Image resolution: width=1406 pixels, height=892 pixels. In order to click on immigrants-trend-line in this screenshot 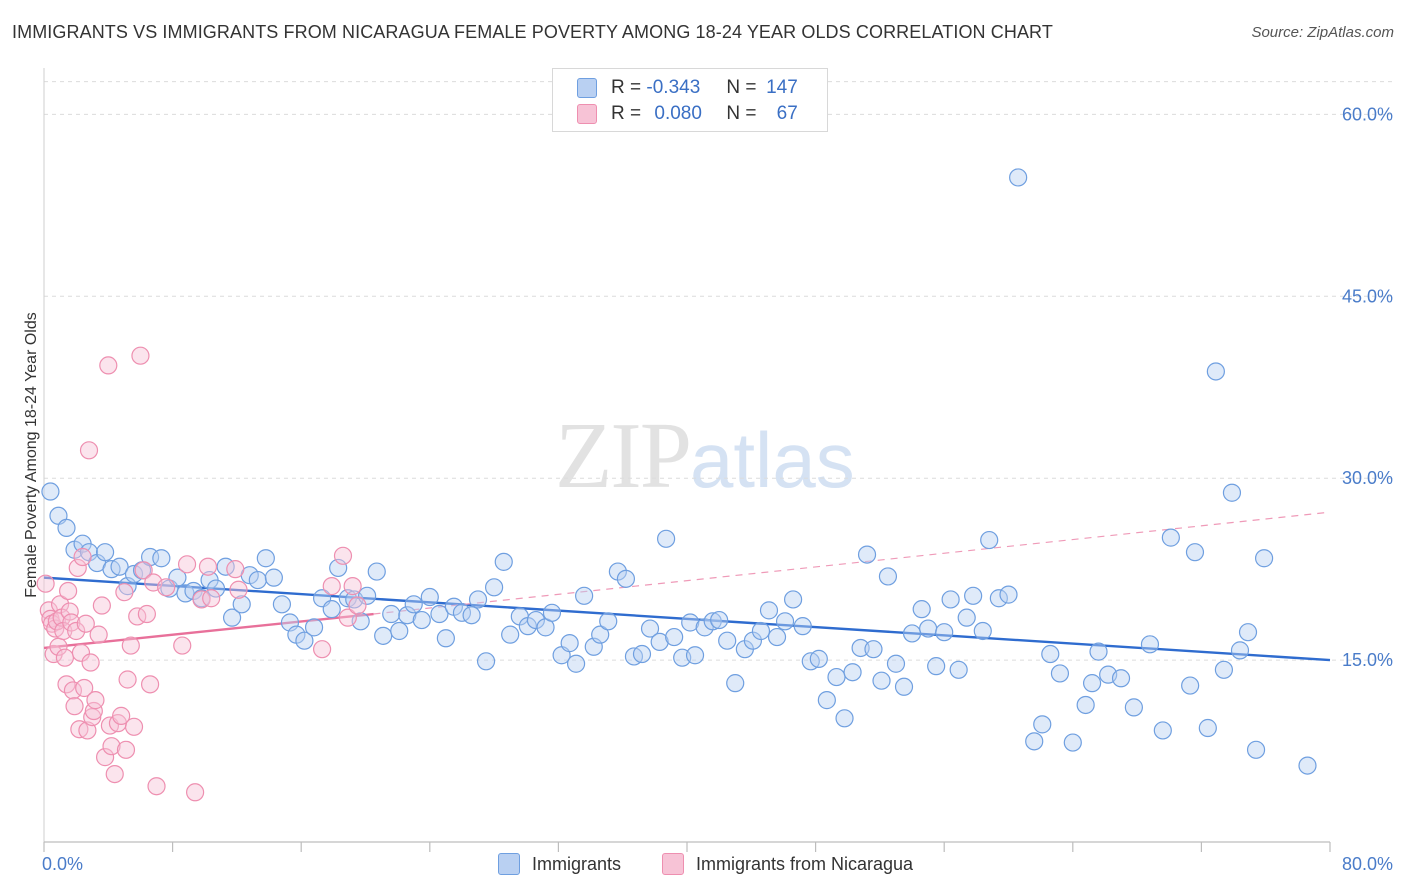, I will do `click(687, 619)`.